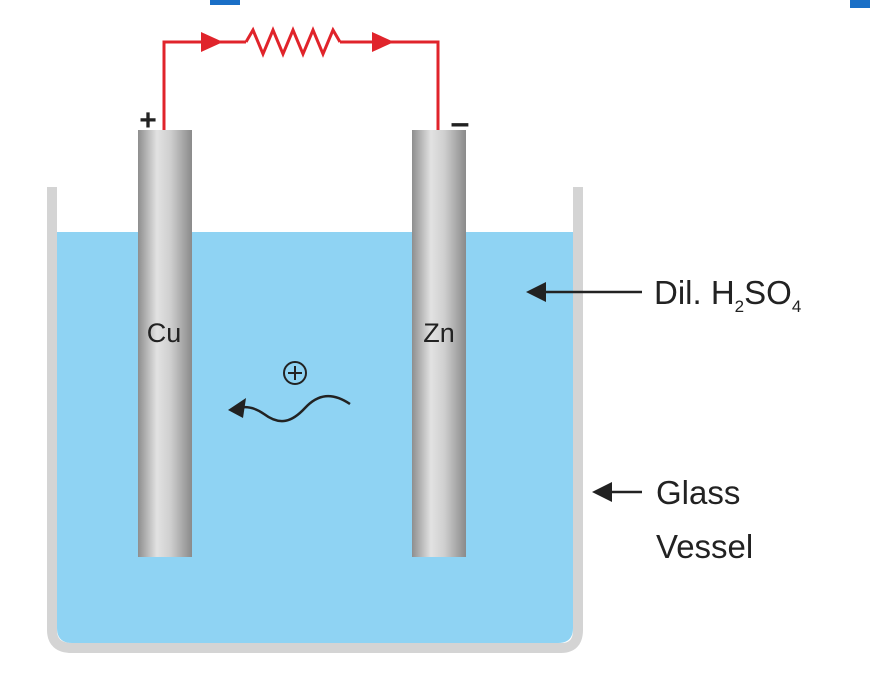 The width and height of the screenshot is (873, 685). I want to click on positive-ion, so click(289, 392).